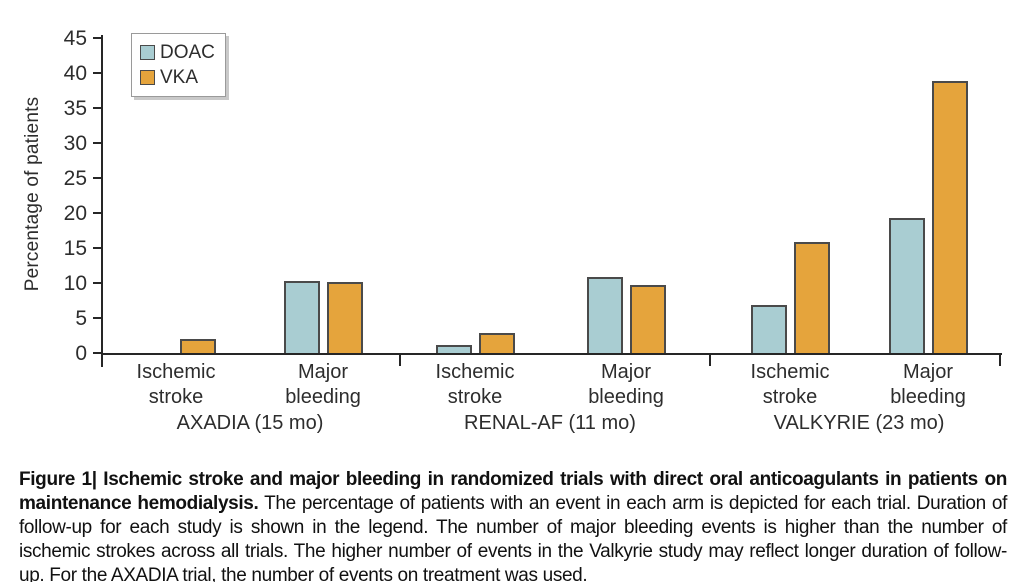  Describe the element at coordinates (102, 201) in the screenshot. I see `y-axis-line` at that location.